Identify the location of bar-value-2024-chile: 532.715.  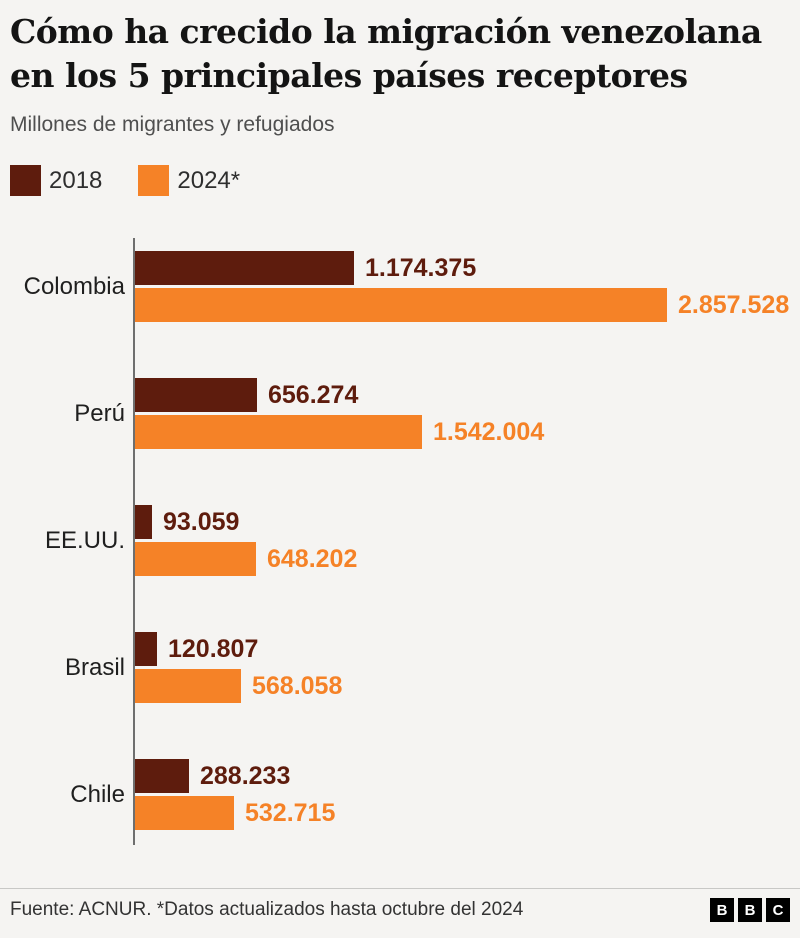
(290, 812).